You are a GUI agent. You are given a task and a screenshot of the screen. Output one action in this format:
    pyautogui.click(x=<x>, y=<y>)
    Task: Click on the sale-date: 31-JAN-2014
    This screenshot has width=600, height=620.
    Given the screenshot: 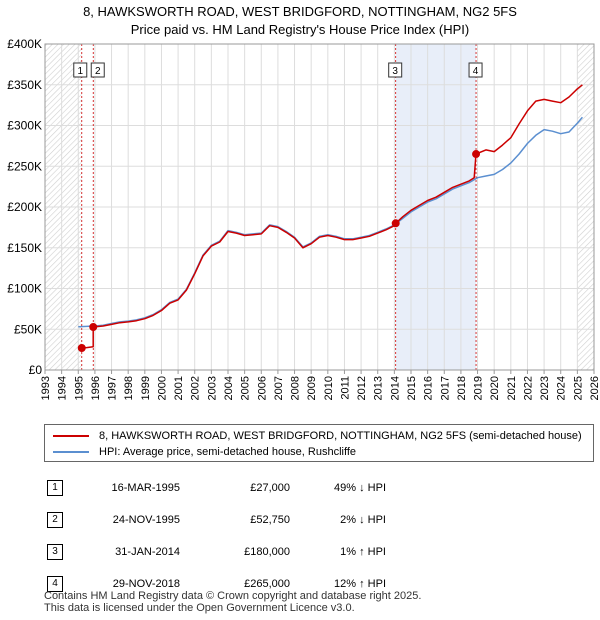 What is the action you would take?
    pyautogui.click(x=147, y=552)
    